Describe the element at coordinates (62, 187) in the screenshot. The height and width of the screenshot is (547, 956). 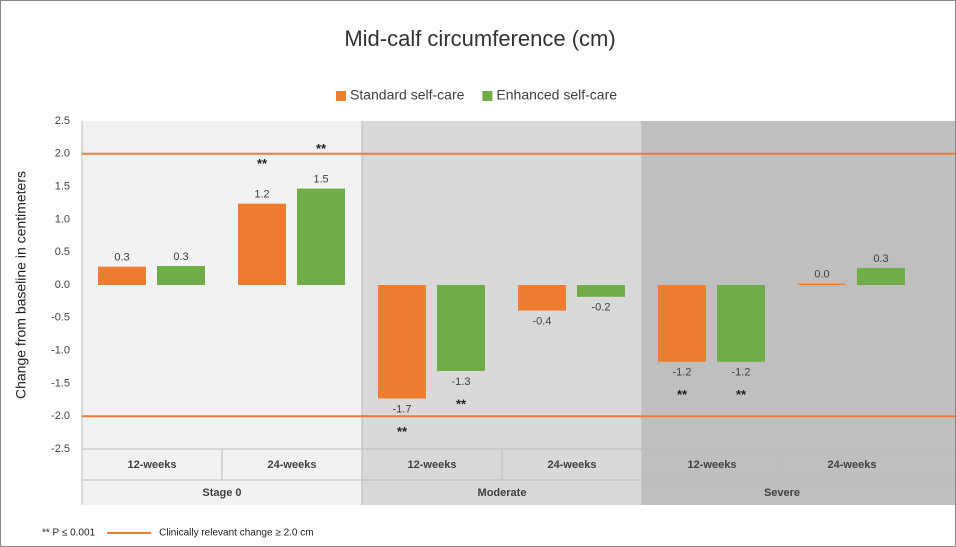
I see `y-tick-label: 1.5` at that location.